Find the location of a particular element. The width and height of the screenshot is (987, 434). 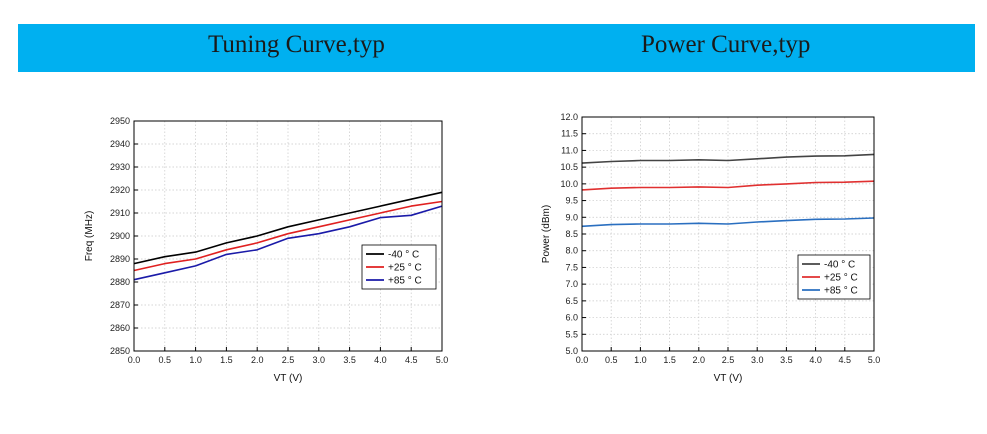

y-tick-label: 2940 is located at coordinates (120, 144).